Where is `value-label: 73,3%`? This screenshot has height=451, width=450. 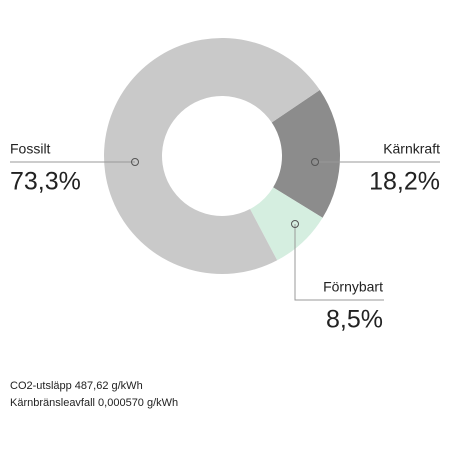
value-label: 73,3% is located at coordinates (45, 182).